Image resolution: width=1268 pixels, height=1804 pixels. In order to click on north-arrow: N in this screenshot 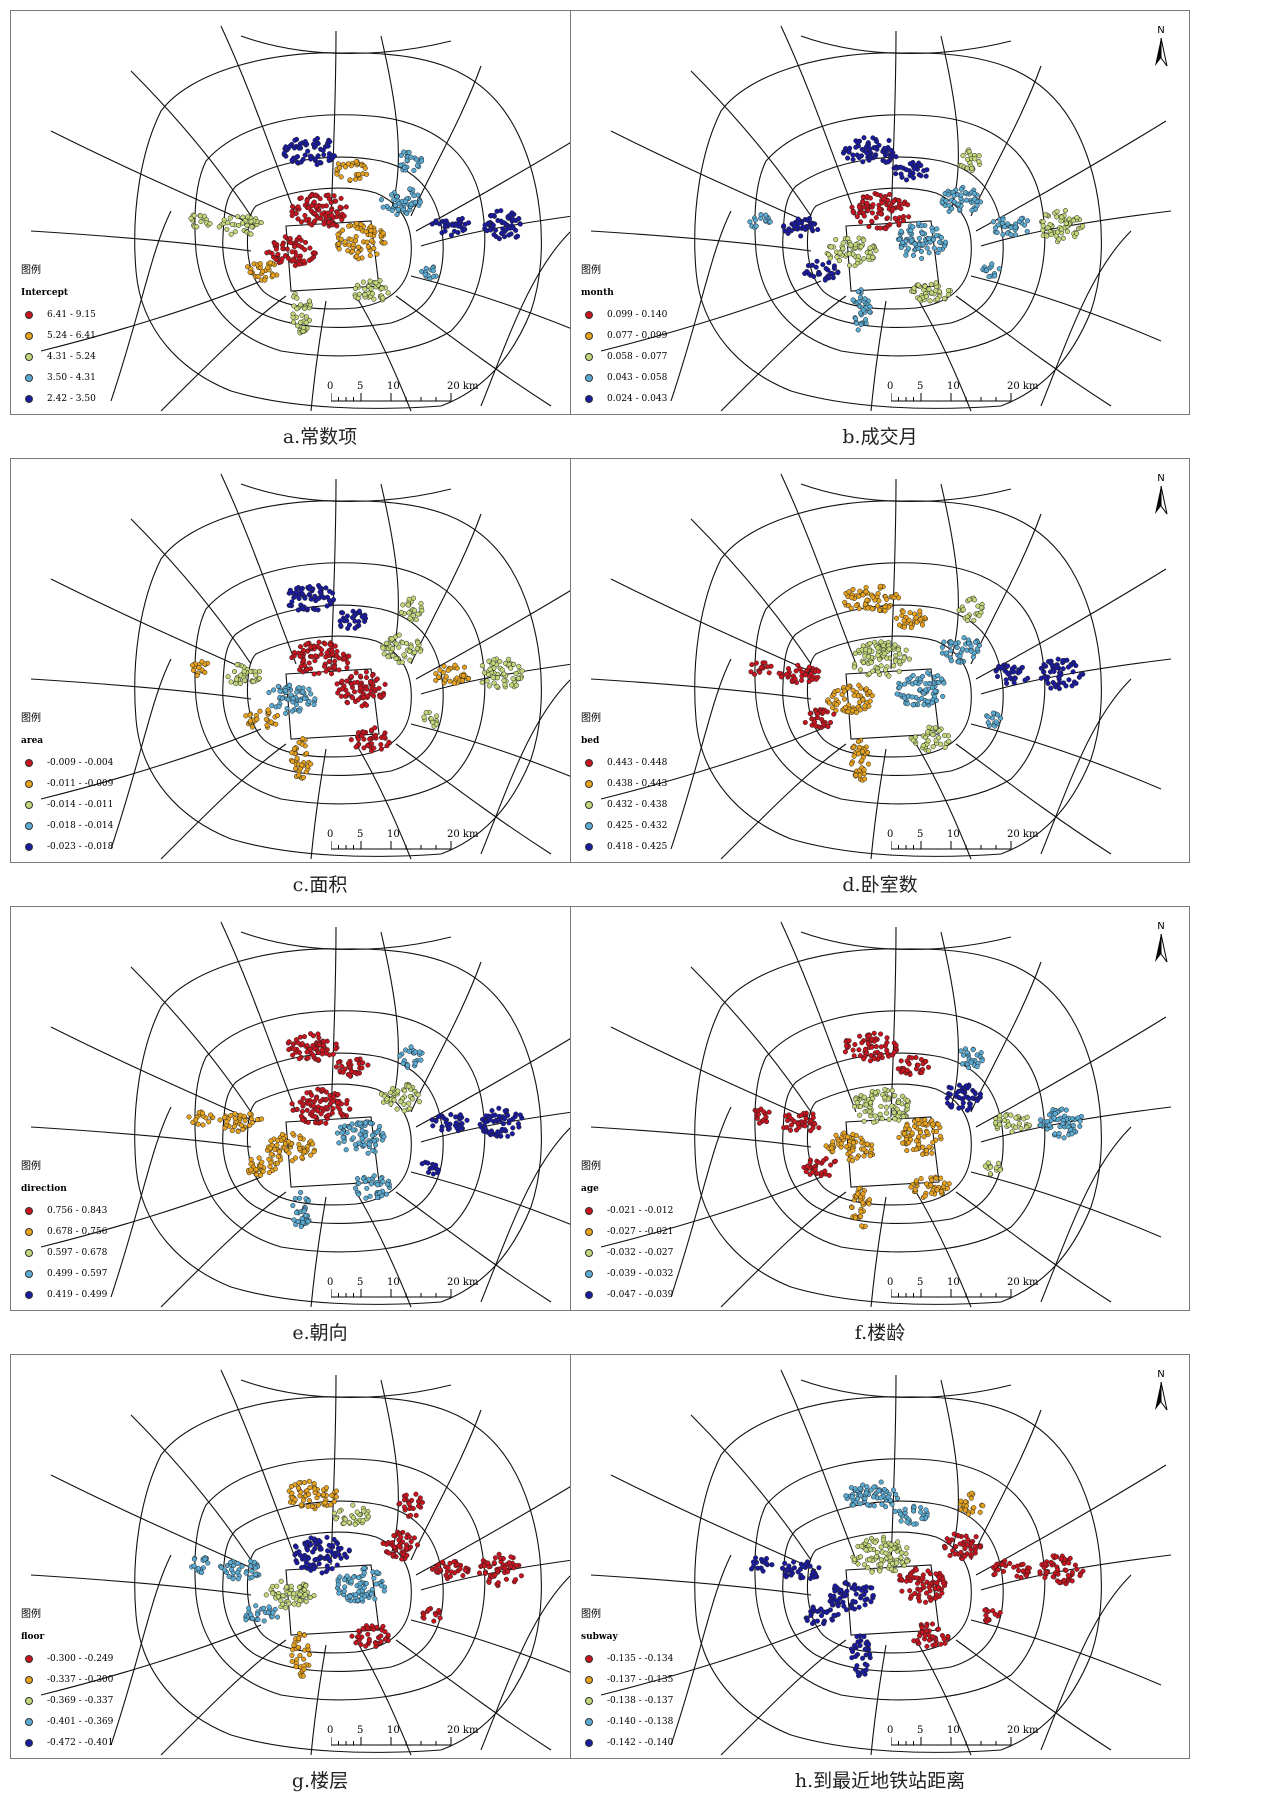, I will do `click(1161, 946)`.